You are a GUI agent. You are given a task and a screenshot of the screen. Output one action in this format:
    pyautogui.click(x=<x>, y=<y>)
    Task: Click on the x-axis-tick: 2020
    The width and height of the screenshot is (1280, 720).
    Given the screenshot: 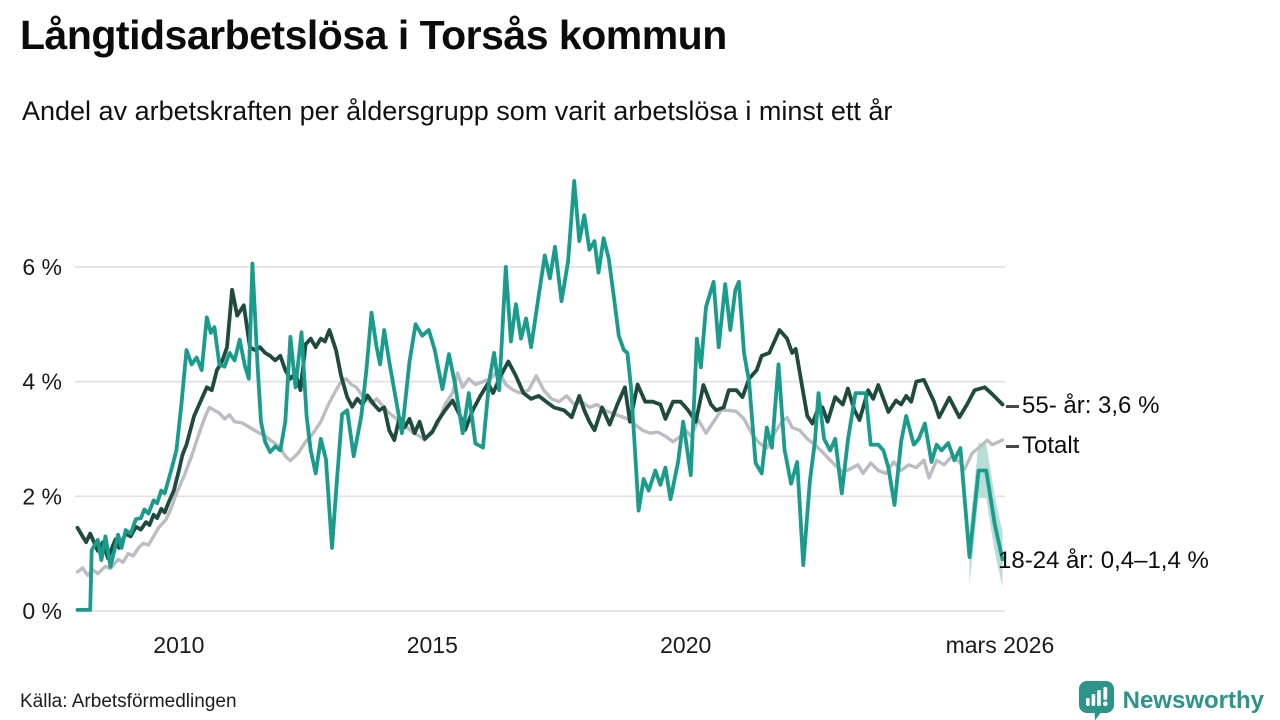 What is the action you would take?
    pyautogui.click(x=685, y=645)
    